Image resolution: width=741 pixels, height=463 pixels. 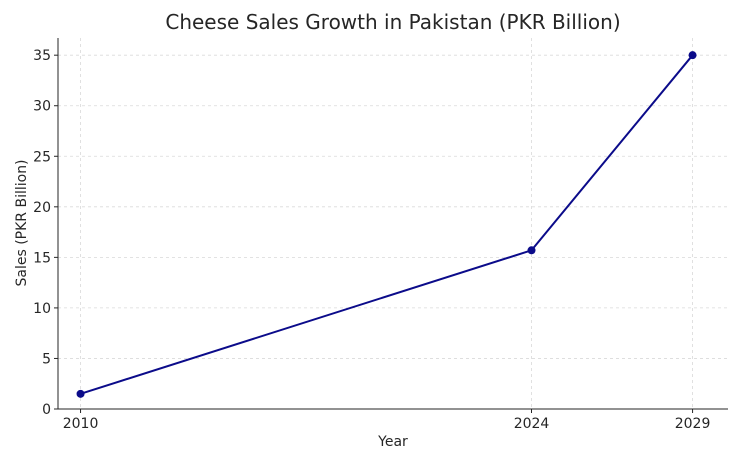 I want to click on x-tick-label: 2029, so click(x=693, y=424).